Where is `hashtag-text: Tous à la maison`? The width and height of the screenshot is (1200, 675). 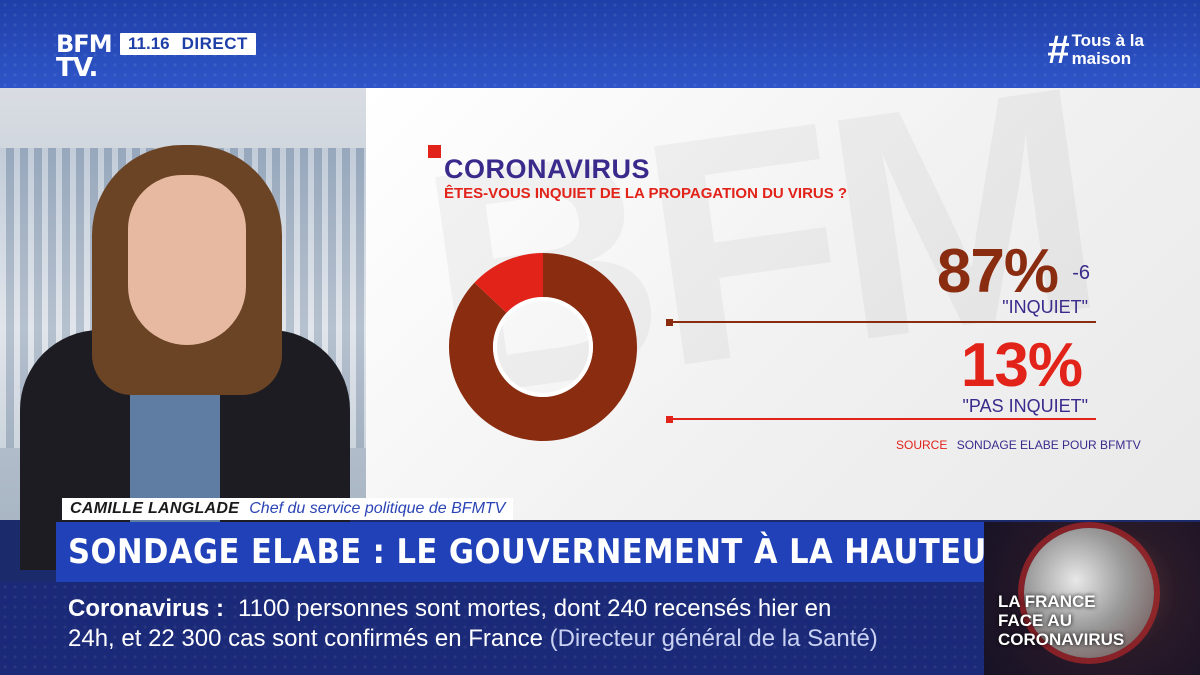 hashtag-text: Tous à la maison is located at coordinates (1108, 50).